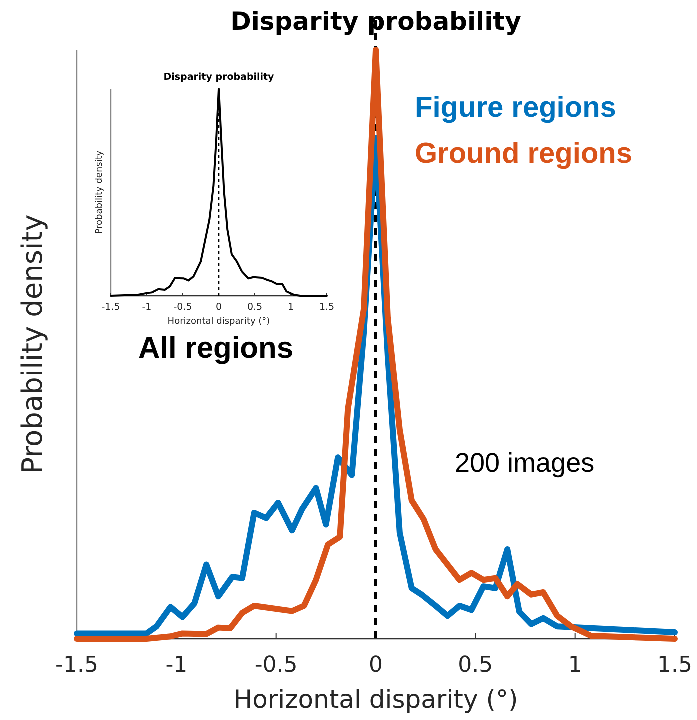  What do you see at coordinates (525, 463) in the screenshot?
I see `annotation: 200 images` at bounding box center [525, 463].